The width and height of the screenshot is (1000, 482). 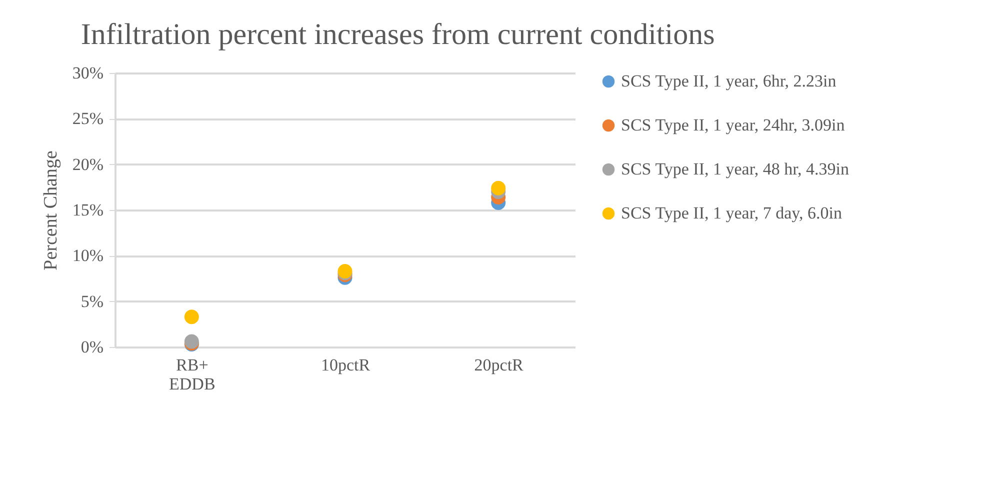 What do you see at coordinates (88, 118) in the screenshot?
I see `y-tick-label: 25%` at bounding box center [88, 118].